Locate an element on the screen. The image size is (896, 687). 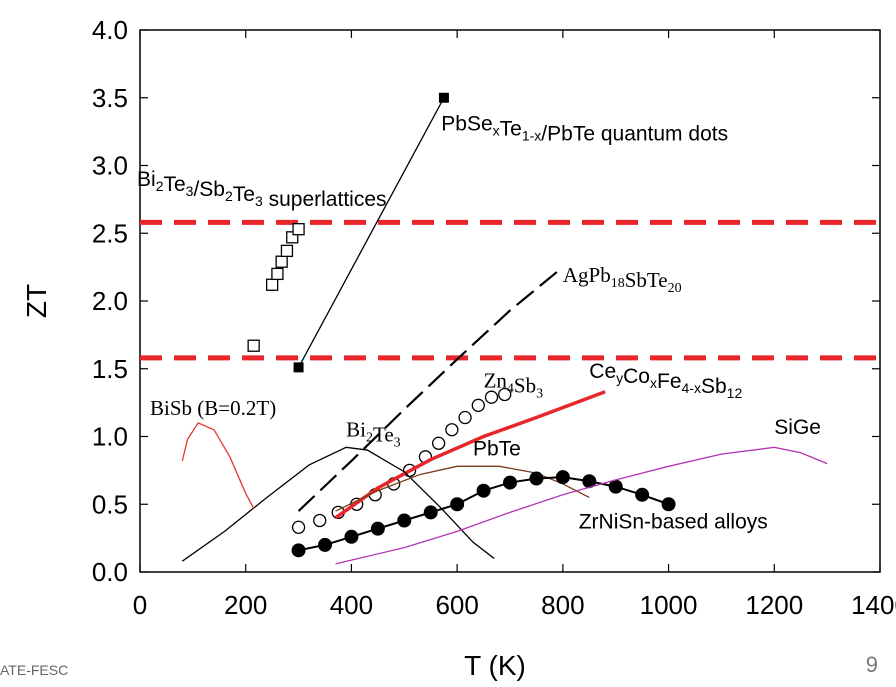
annotation-text-part: y is located at coordinates (619, 378).